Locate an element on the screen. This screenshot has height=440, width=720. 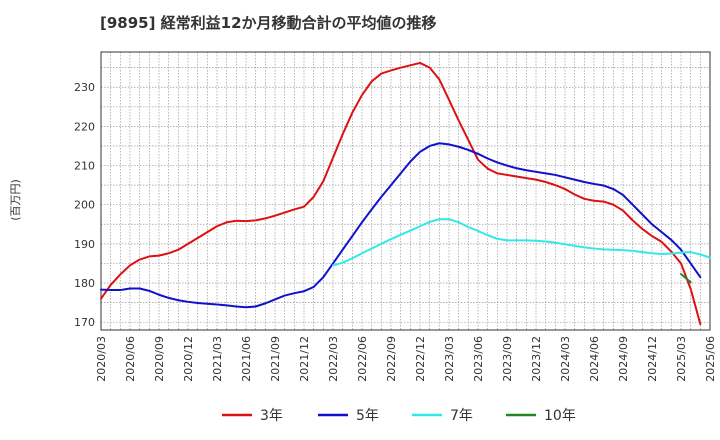
y-tick-label: 230 is located at coordinates (84, 87).